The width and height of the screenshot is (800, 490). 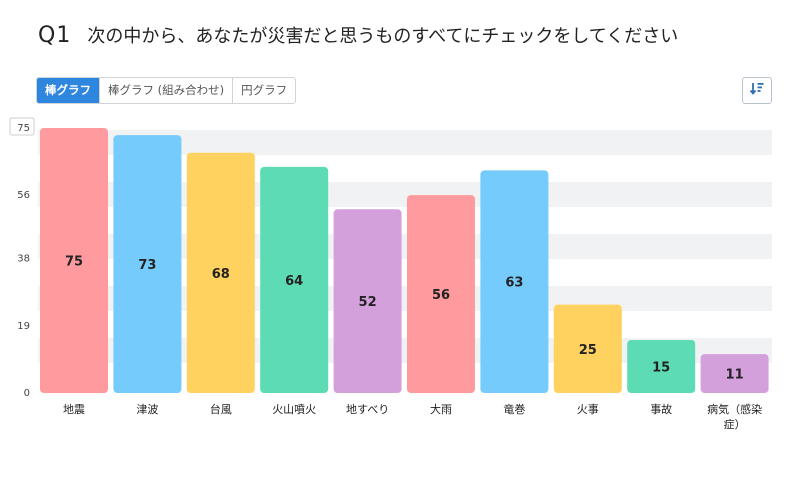 What do you see at coordinates (221, 409) in the screenshot?
I see `x-tick-label: 台風` at bounding box center [221, 409].